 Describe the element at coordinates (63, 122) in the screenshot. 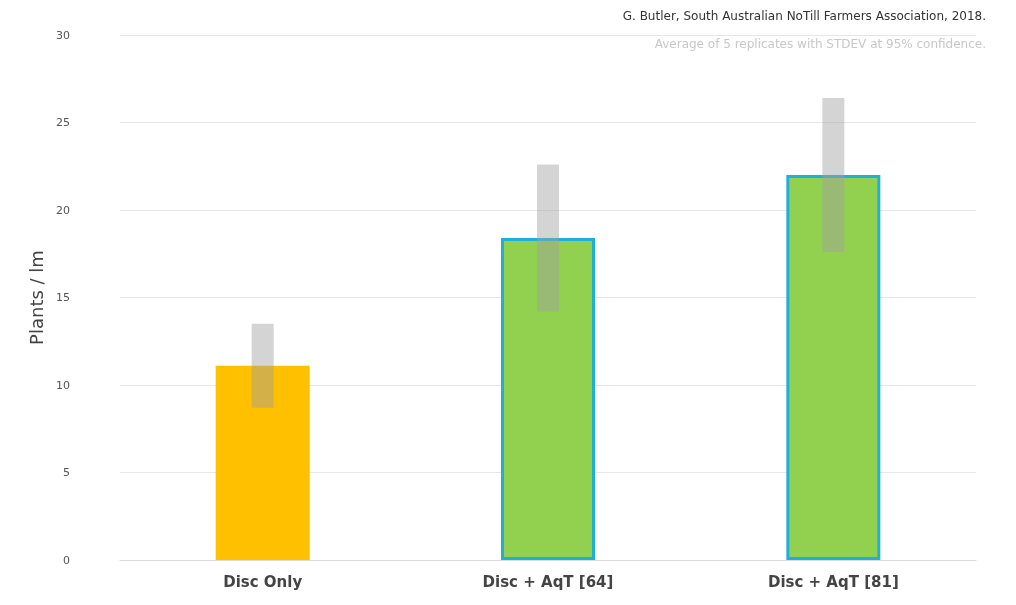

I see `y-tick-label: 25` at that location.